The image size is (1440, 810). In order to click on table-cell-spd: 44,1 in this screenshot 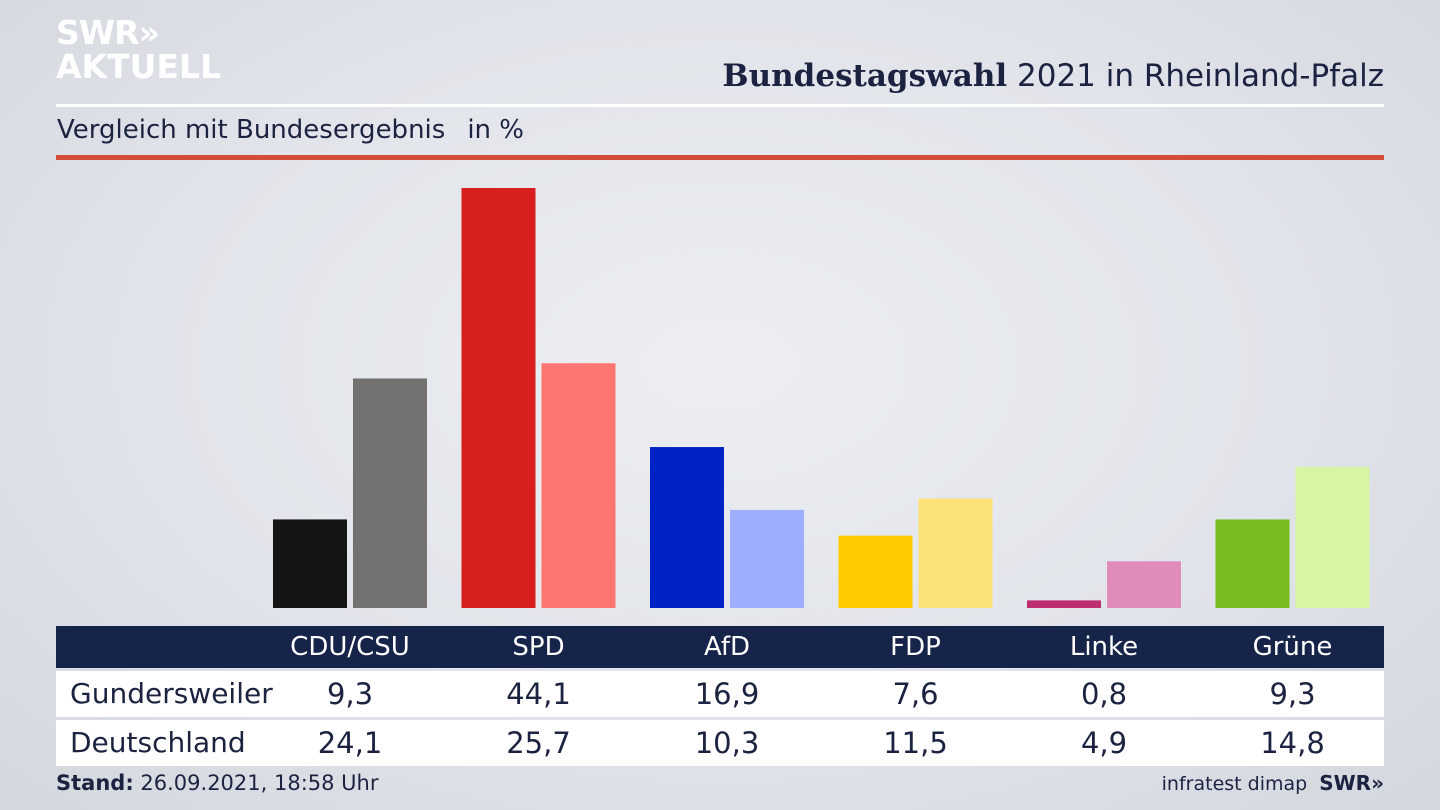, I will do `click(538, 694)`.